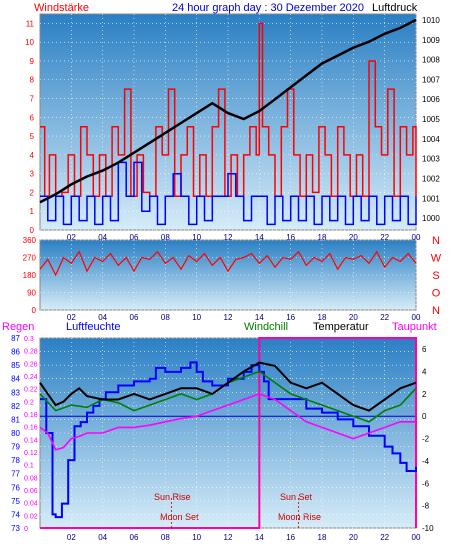  What do you see at coordinates (341, 327) in the screenshot?
I see `temperature-label: Temperatur` at bounding box center [341, 327].